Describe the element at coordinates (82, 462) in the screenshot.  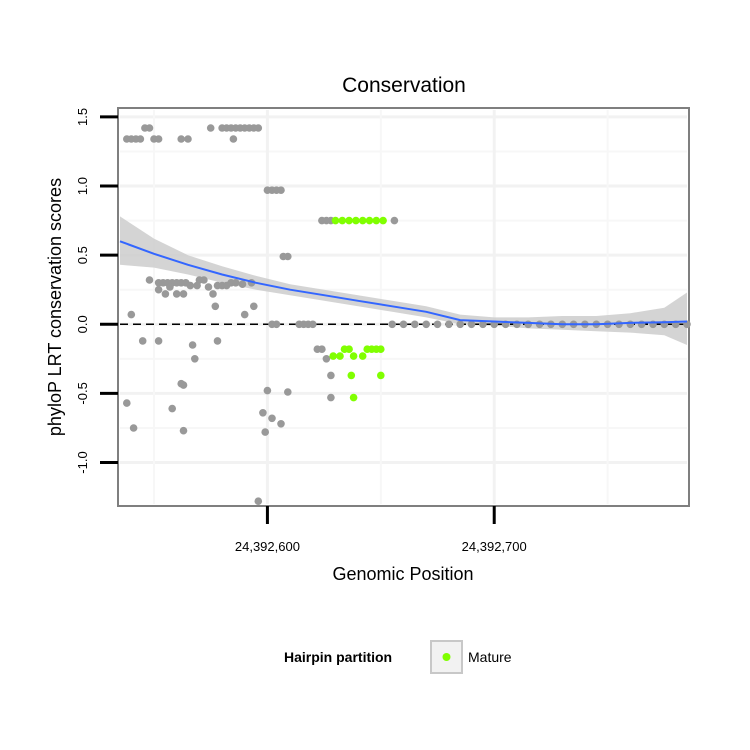
I see `y-tick-label: -1.0` at that location.